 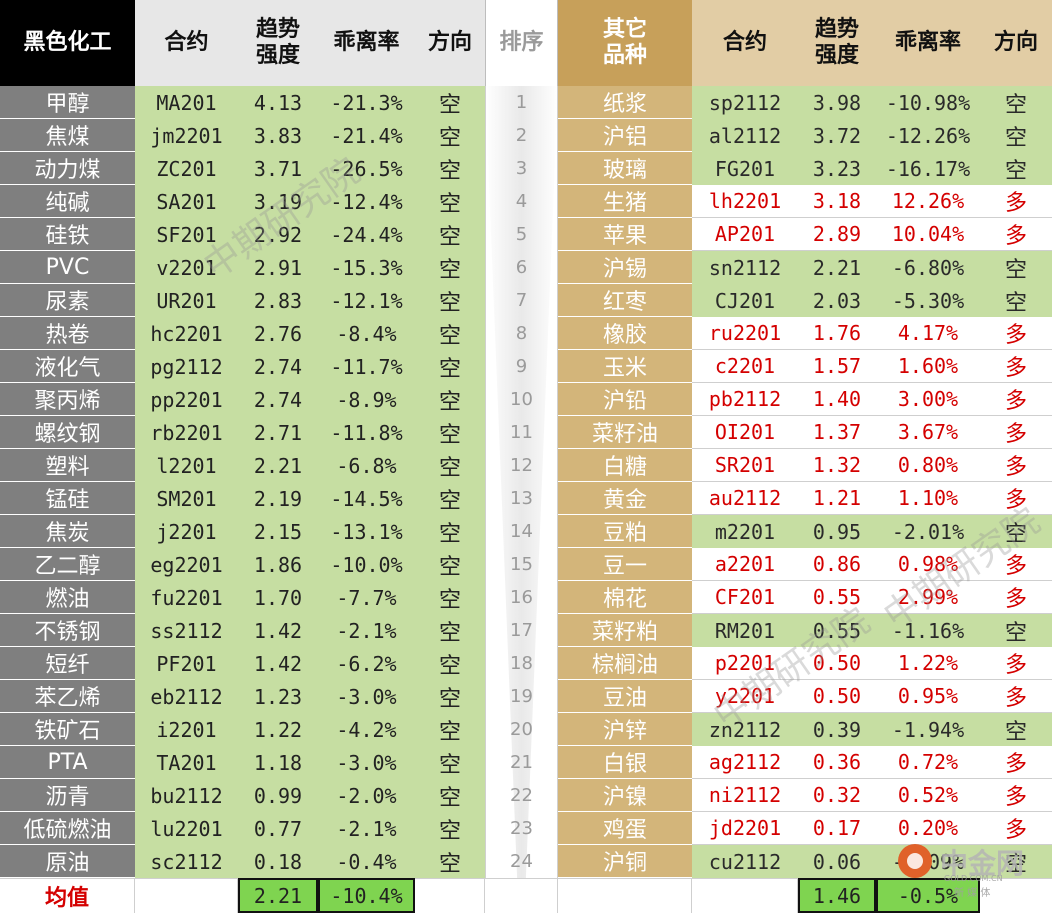 What do you see at coordinates (366, 828) in the screenshot?
I see `left-deviation: -2.1%` at bounding box center [366, 828].